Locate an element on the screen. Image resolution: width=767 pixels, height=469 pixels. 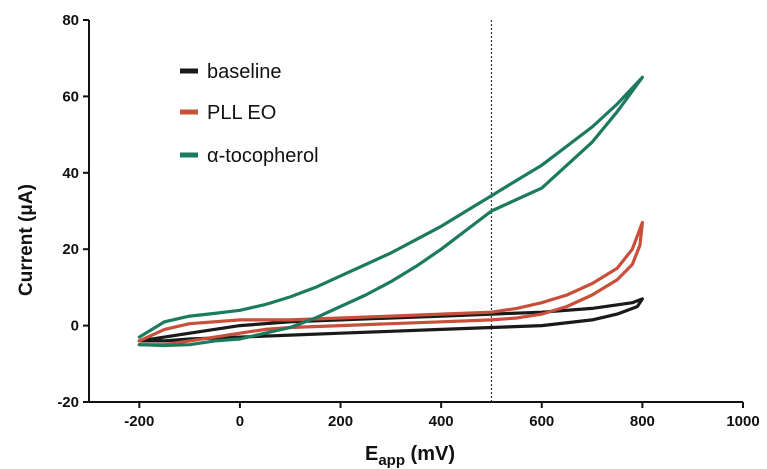
y-tick-label: -20 is located at coordinates (68, 402).